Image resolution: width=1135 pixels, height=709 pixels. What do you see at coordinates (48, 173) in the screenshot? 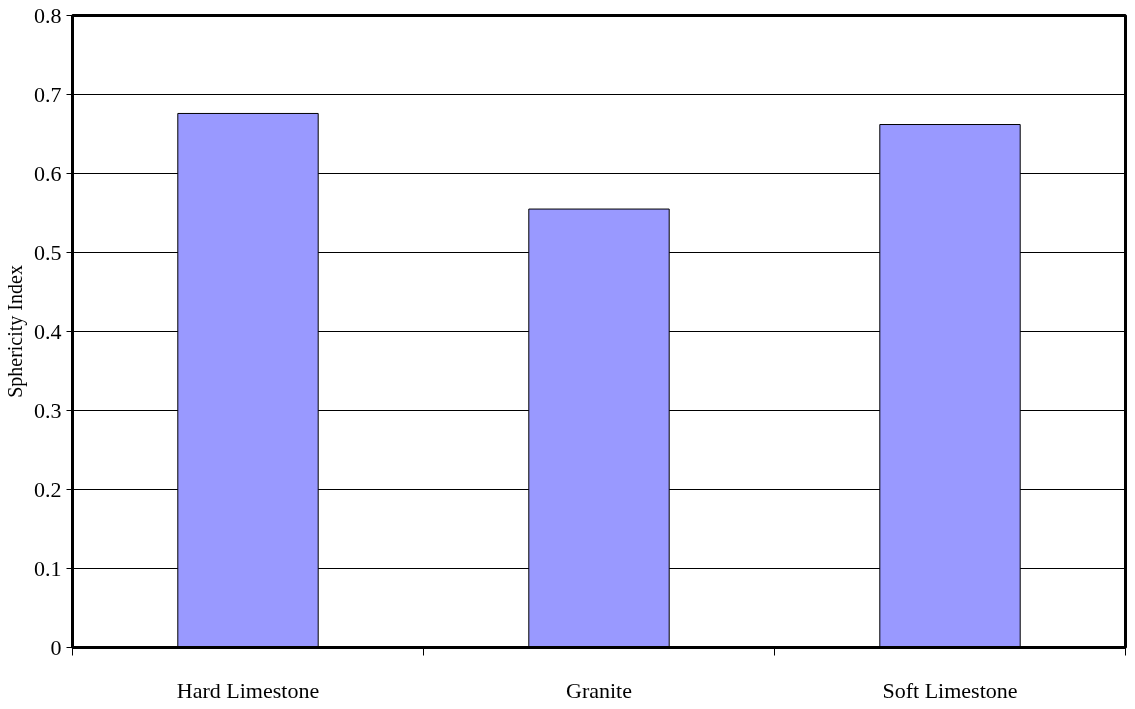
I see `y-tick-label: 0.6` at bounding box center [48, 173].